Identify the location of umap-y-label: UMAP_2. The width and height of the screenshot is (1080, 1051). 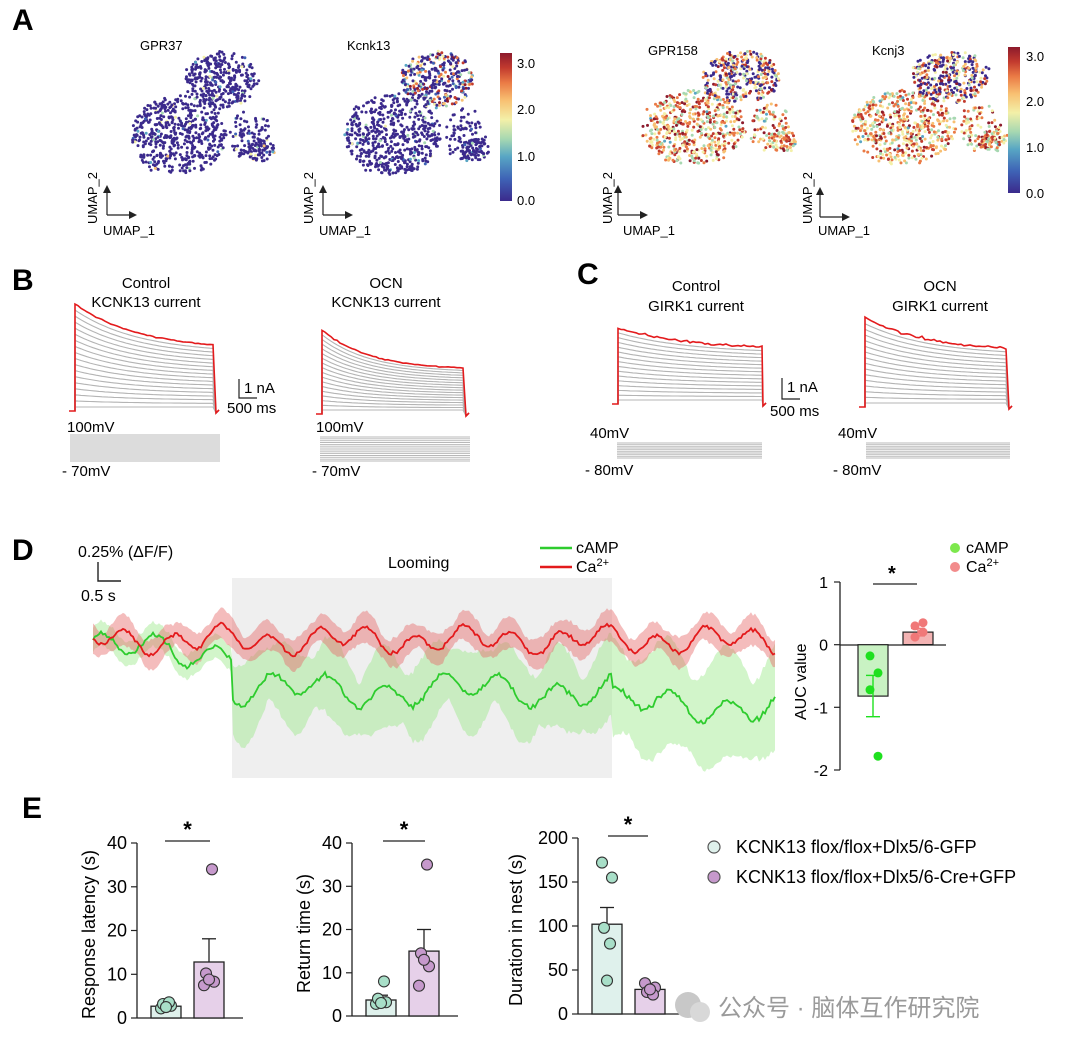
(92, 198).